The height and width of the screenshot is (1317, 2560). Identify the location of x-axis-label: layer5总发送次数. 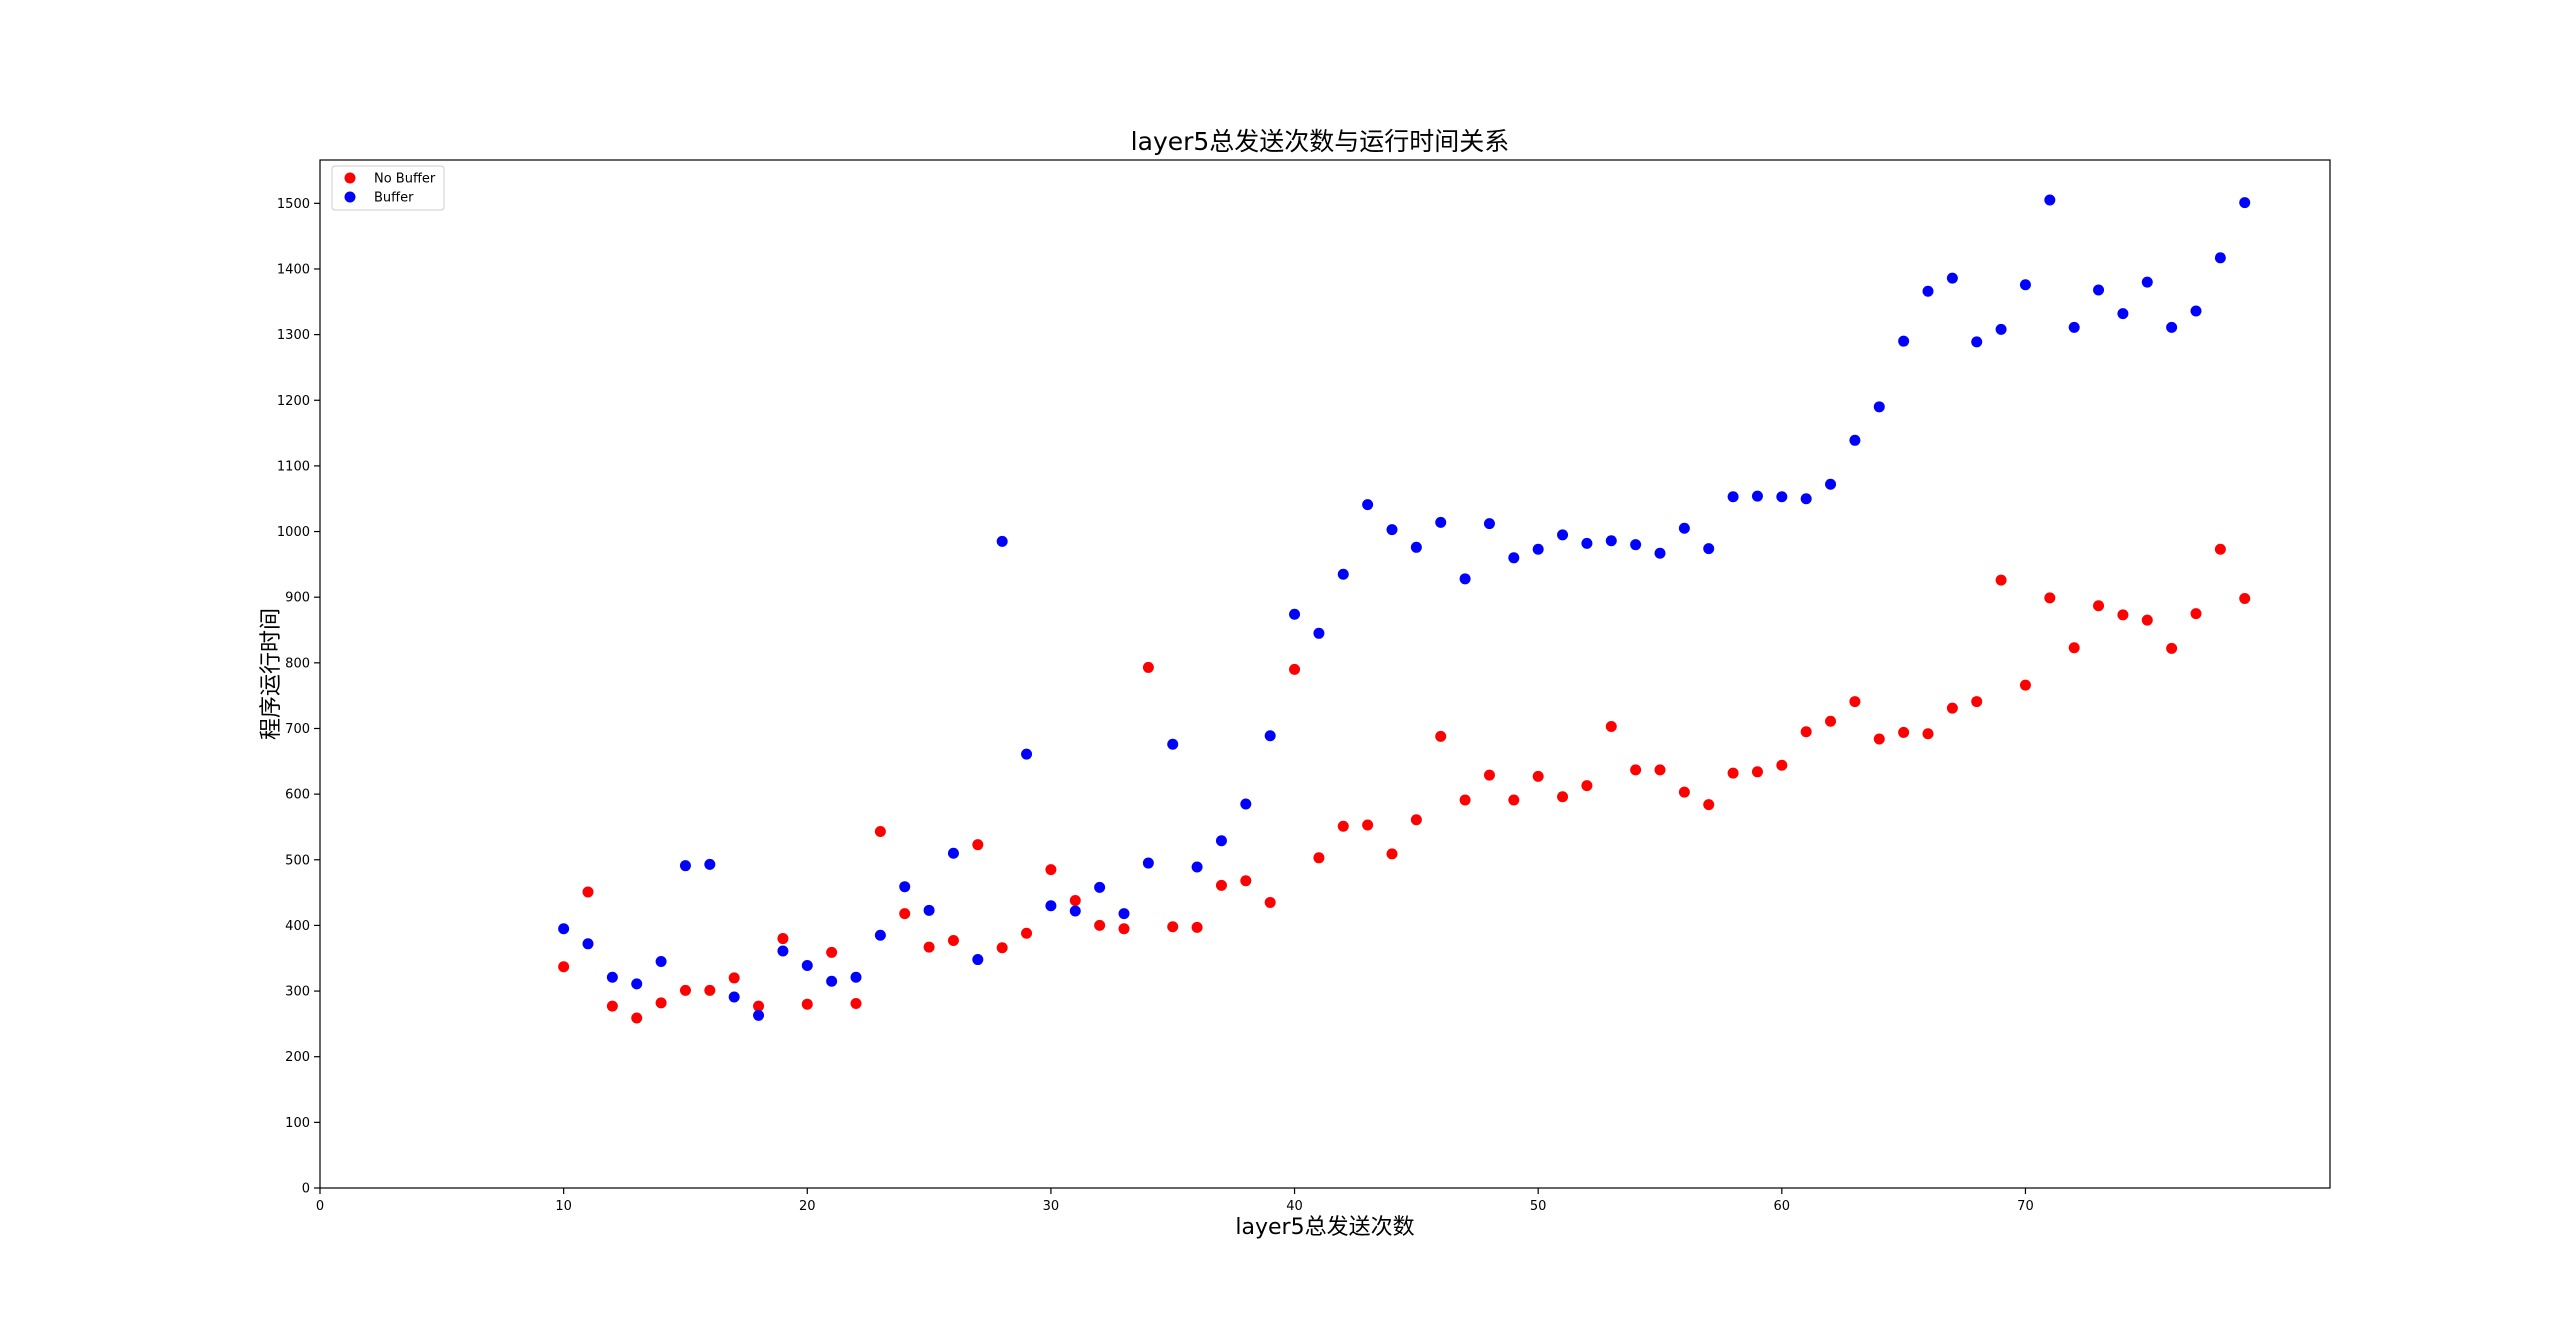
(1324, 1227).